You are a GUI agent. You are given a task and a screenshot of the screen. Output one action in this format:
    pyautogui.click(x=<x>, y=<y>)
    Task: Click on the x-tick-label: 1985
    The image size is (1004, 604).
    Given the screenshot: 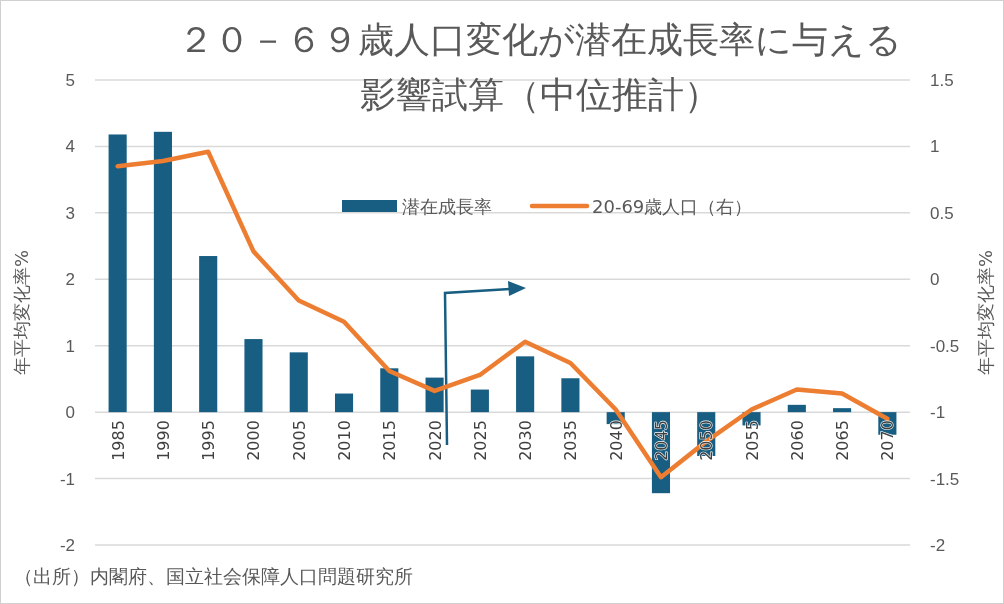 What is the action you would take?
    pyautogui.click(x=118, y=440)
    